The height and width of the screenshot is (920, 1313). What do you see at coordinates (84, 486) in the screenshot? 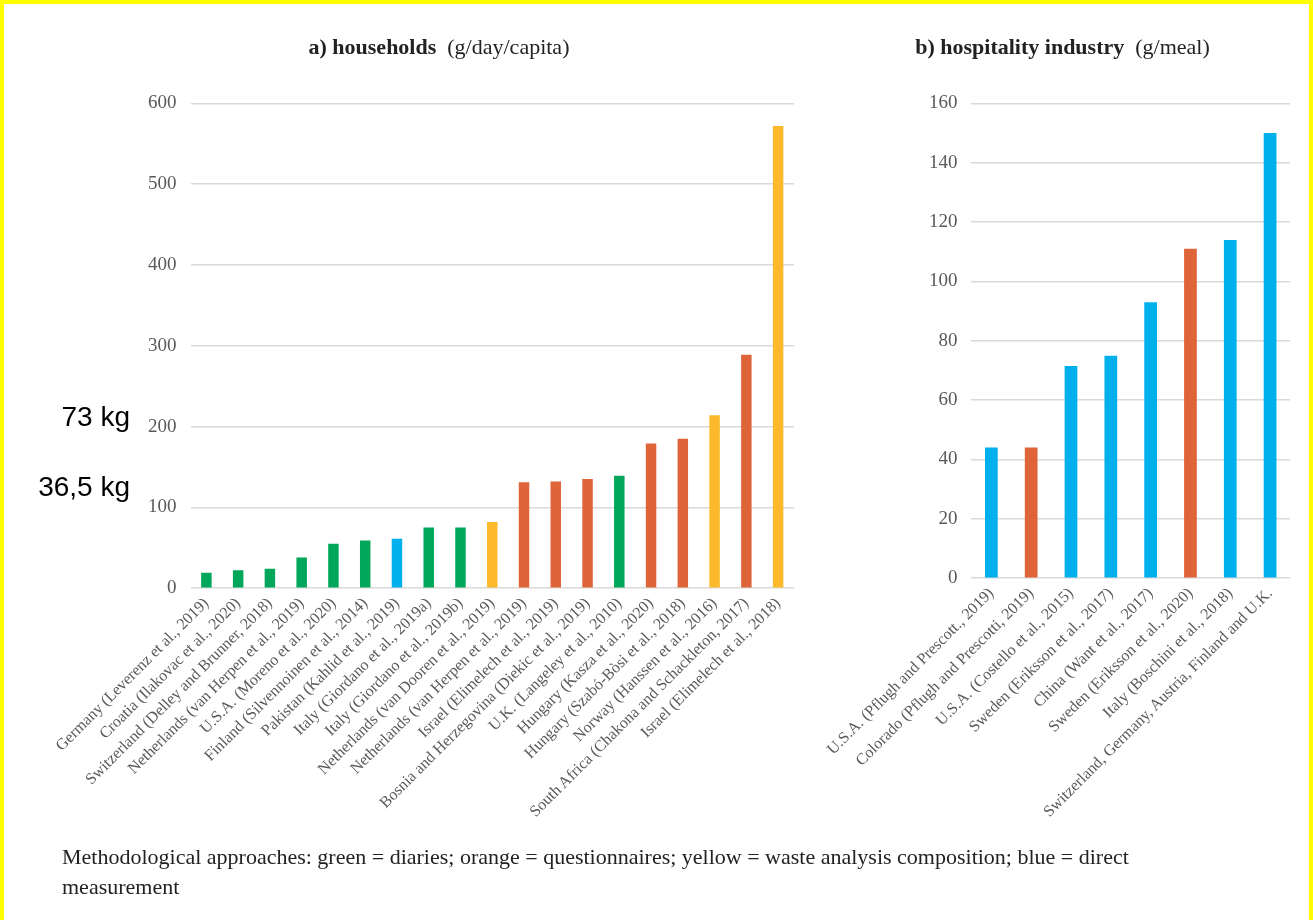
I see `text: 36,5 kg` at bounding box center [84, 486].